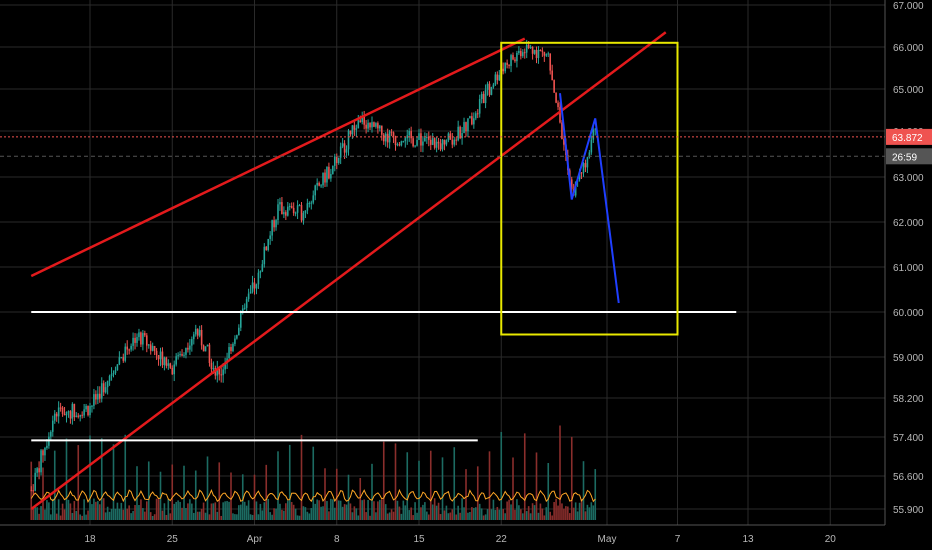 This screenshot has height=550, width=932. I want to click on price-axis-panel, so click(908, 262).